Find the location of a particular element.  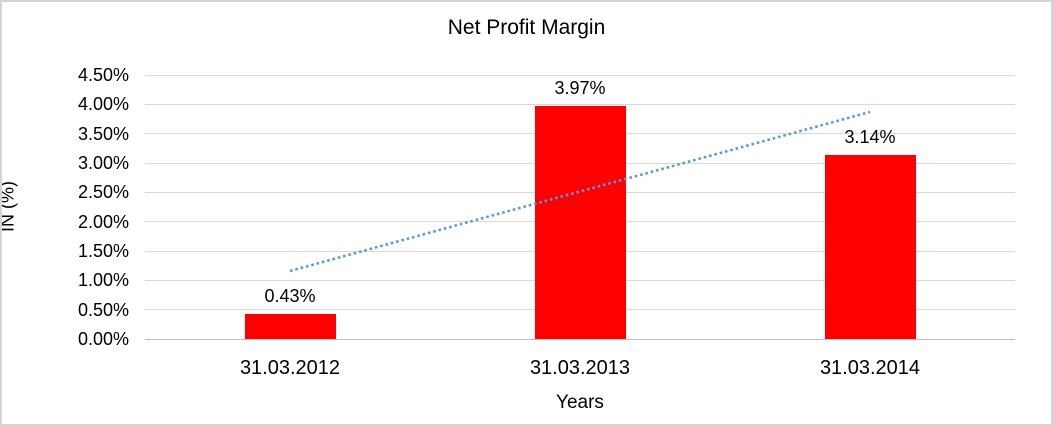

y-tick-label: 4.50% is located at coordinates (103, 75).